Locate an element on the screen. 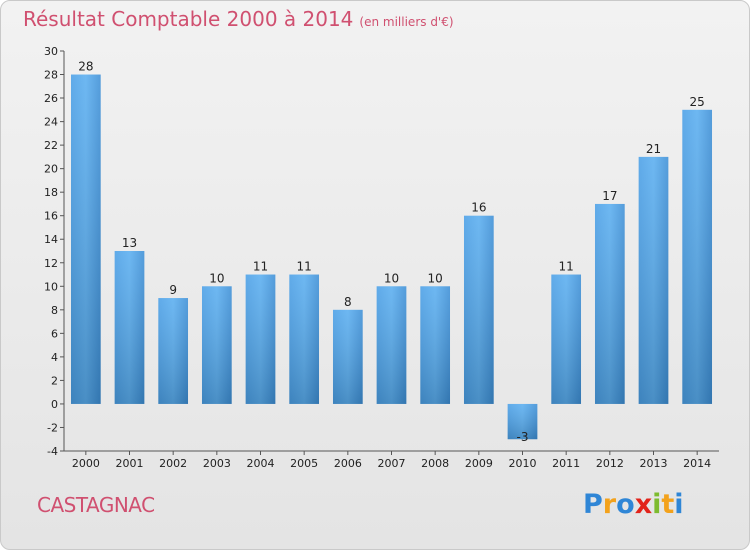  x-tick-label: 2010 is located at coordinates (523, 463).